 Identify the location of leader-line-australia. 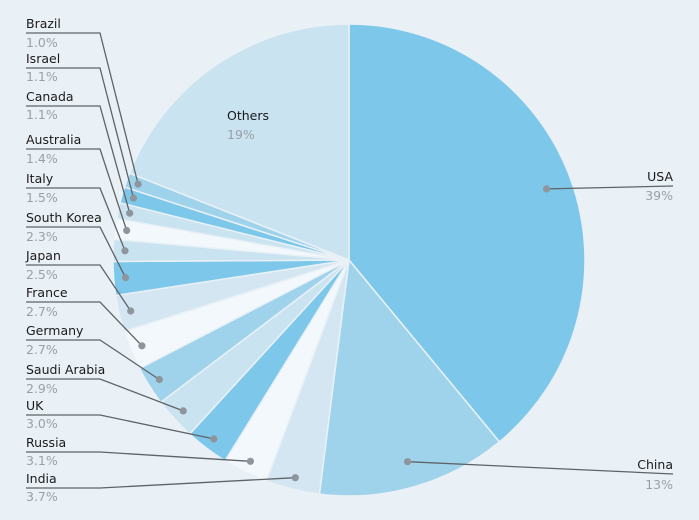
(77, 189).